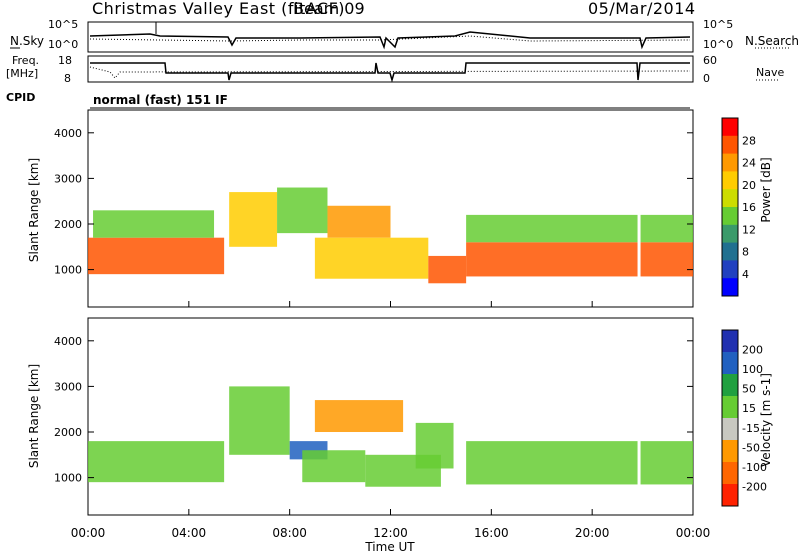 The height and width of the screenshot is (554, 800). What do you see at coordinates (766, 420) in the screenshot?
I see `velocity-cbar-label: Velocity [m s-1]` at bounding box center [766, 420].